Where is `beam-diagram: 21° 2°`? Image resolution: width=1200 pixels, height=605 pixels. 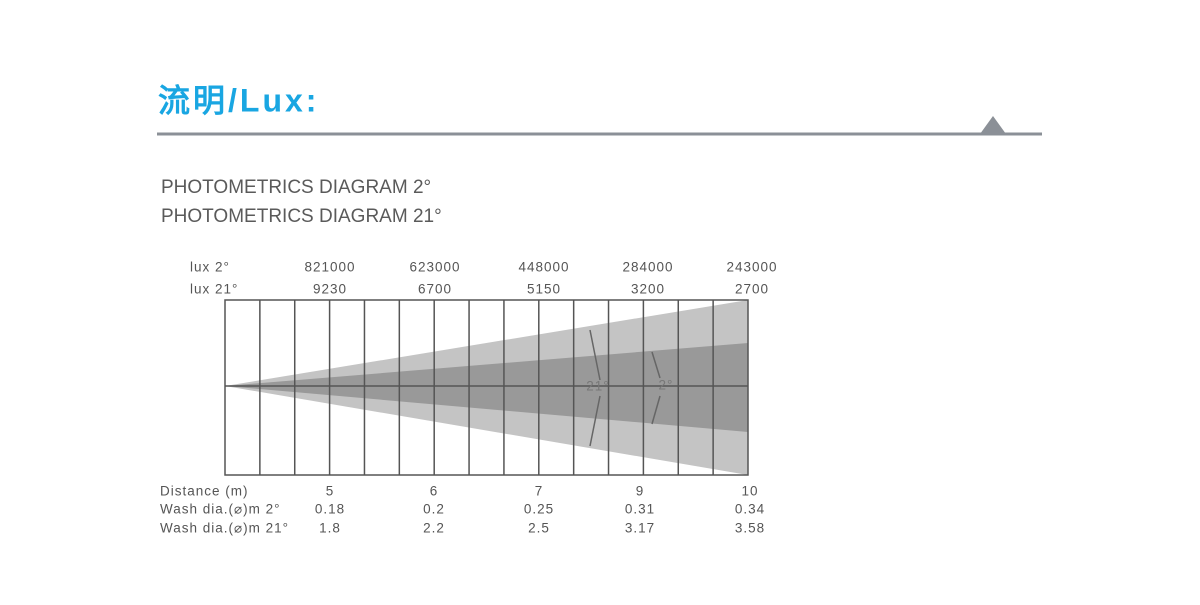
beam-diagram: 21° 2° is located at coordinates (486, 387).